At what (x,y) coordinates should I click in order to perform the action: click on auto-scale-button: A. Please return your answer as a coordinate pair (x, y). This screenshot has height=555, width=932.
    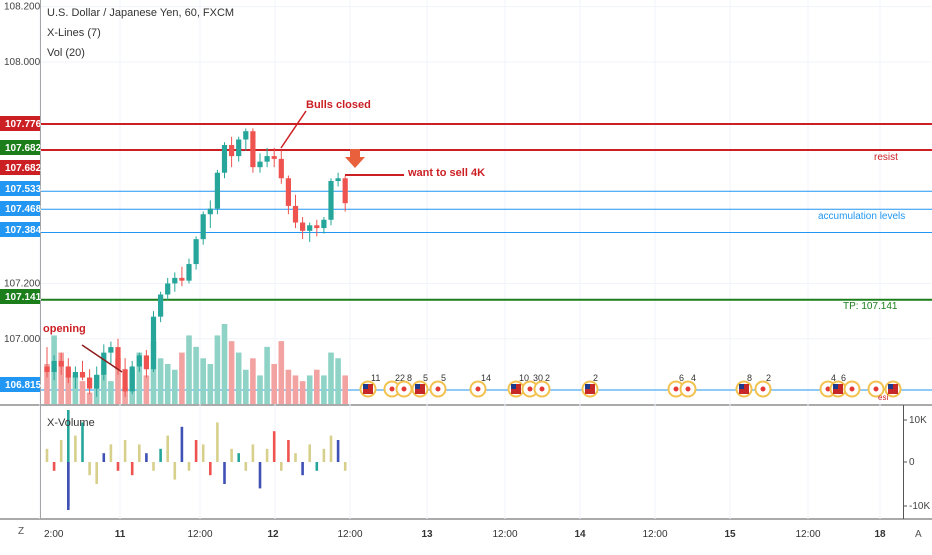
    Looking at the image, I should click on (918, 534).